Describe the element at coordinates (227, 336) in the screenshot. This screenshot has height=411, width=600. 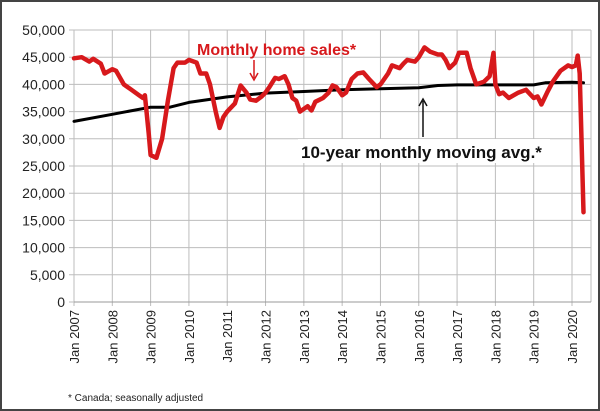
I see `x-tick-label: Jan 2011` at that location.